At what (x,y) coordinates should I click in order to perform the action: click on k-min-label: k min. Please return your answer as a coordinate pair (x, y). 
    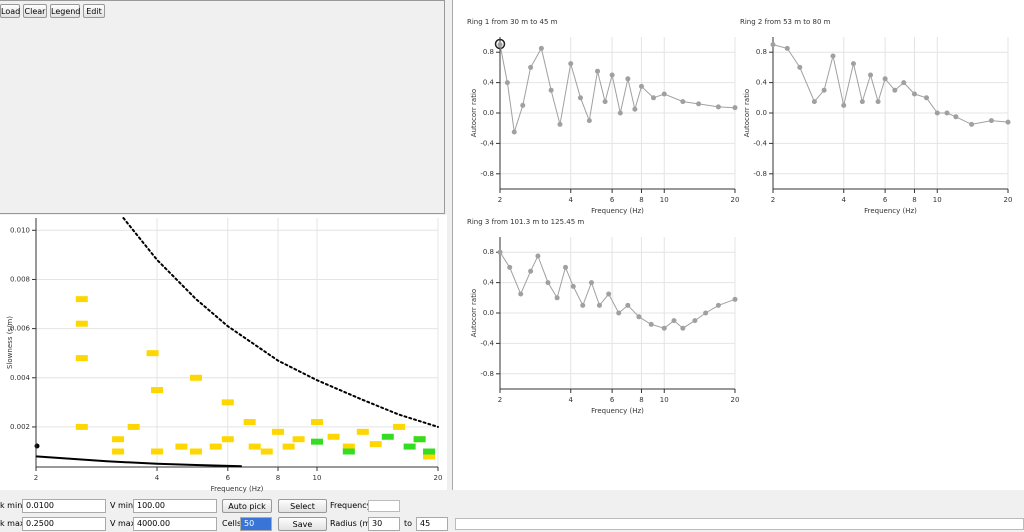
    Looking at the image, I should click on (11, 505).